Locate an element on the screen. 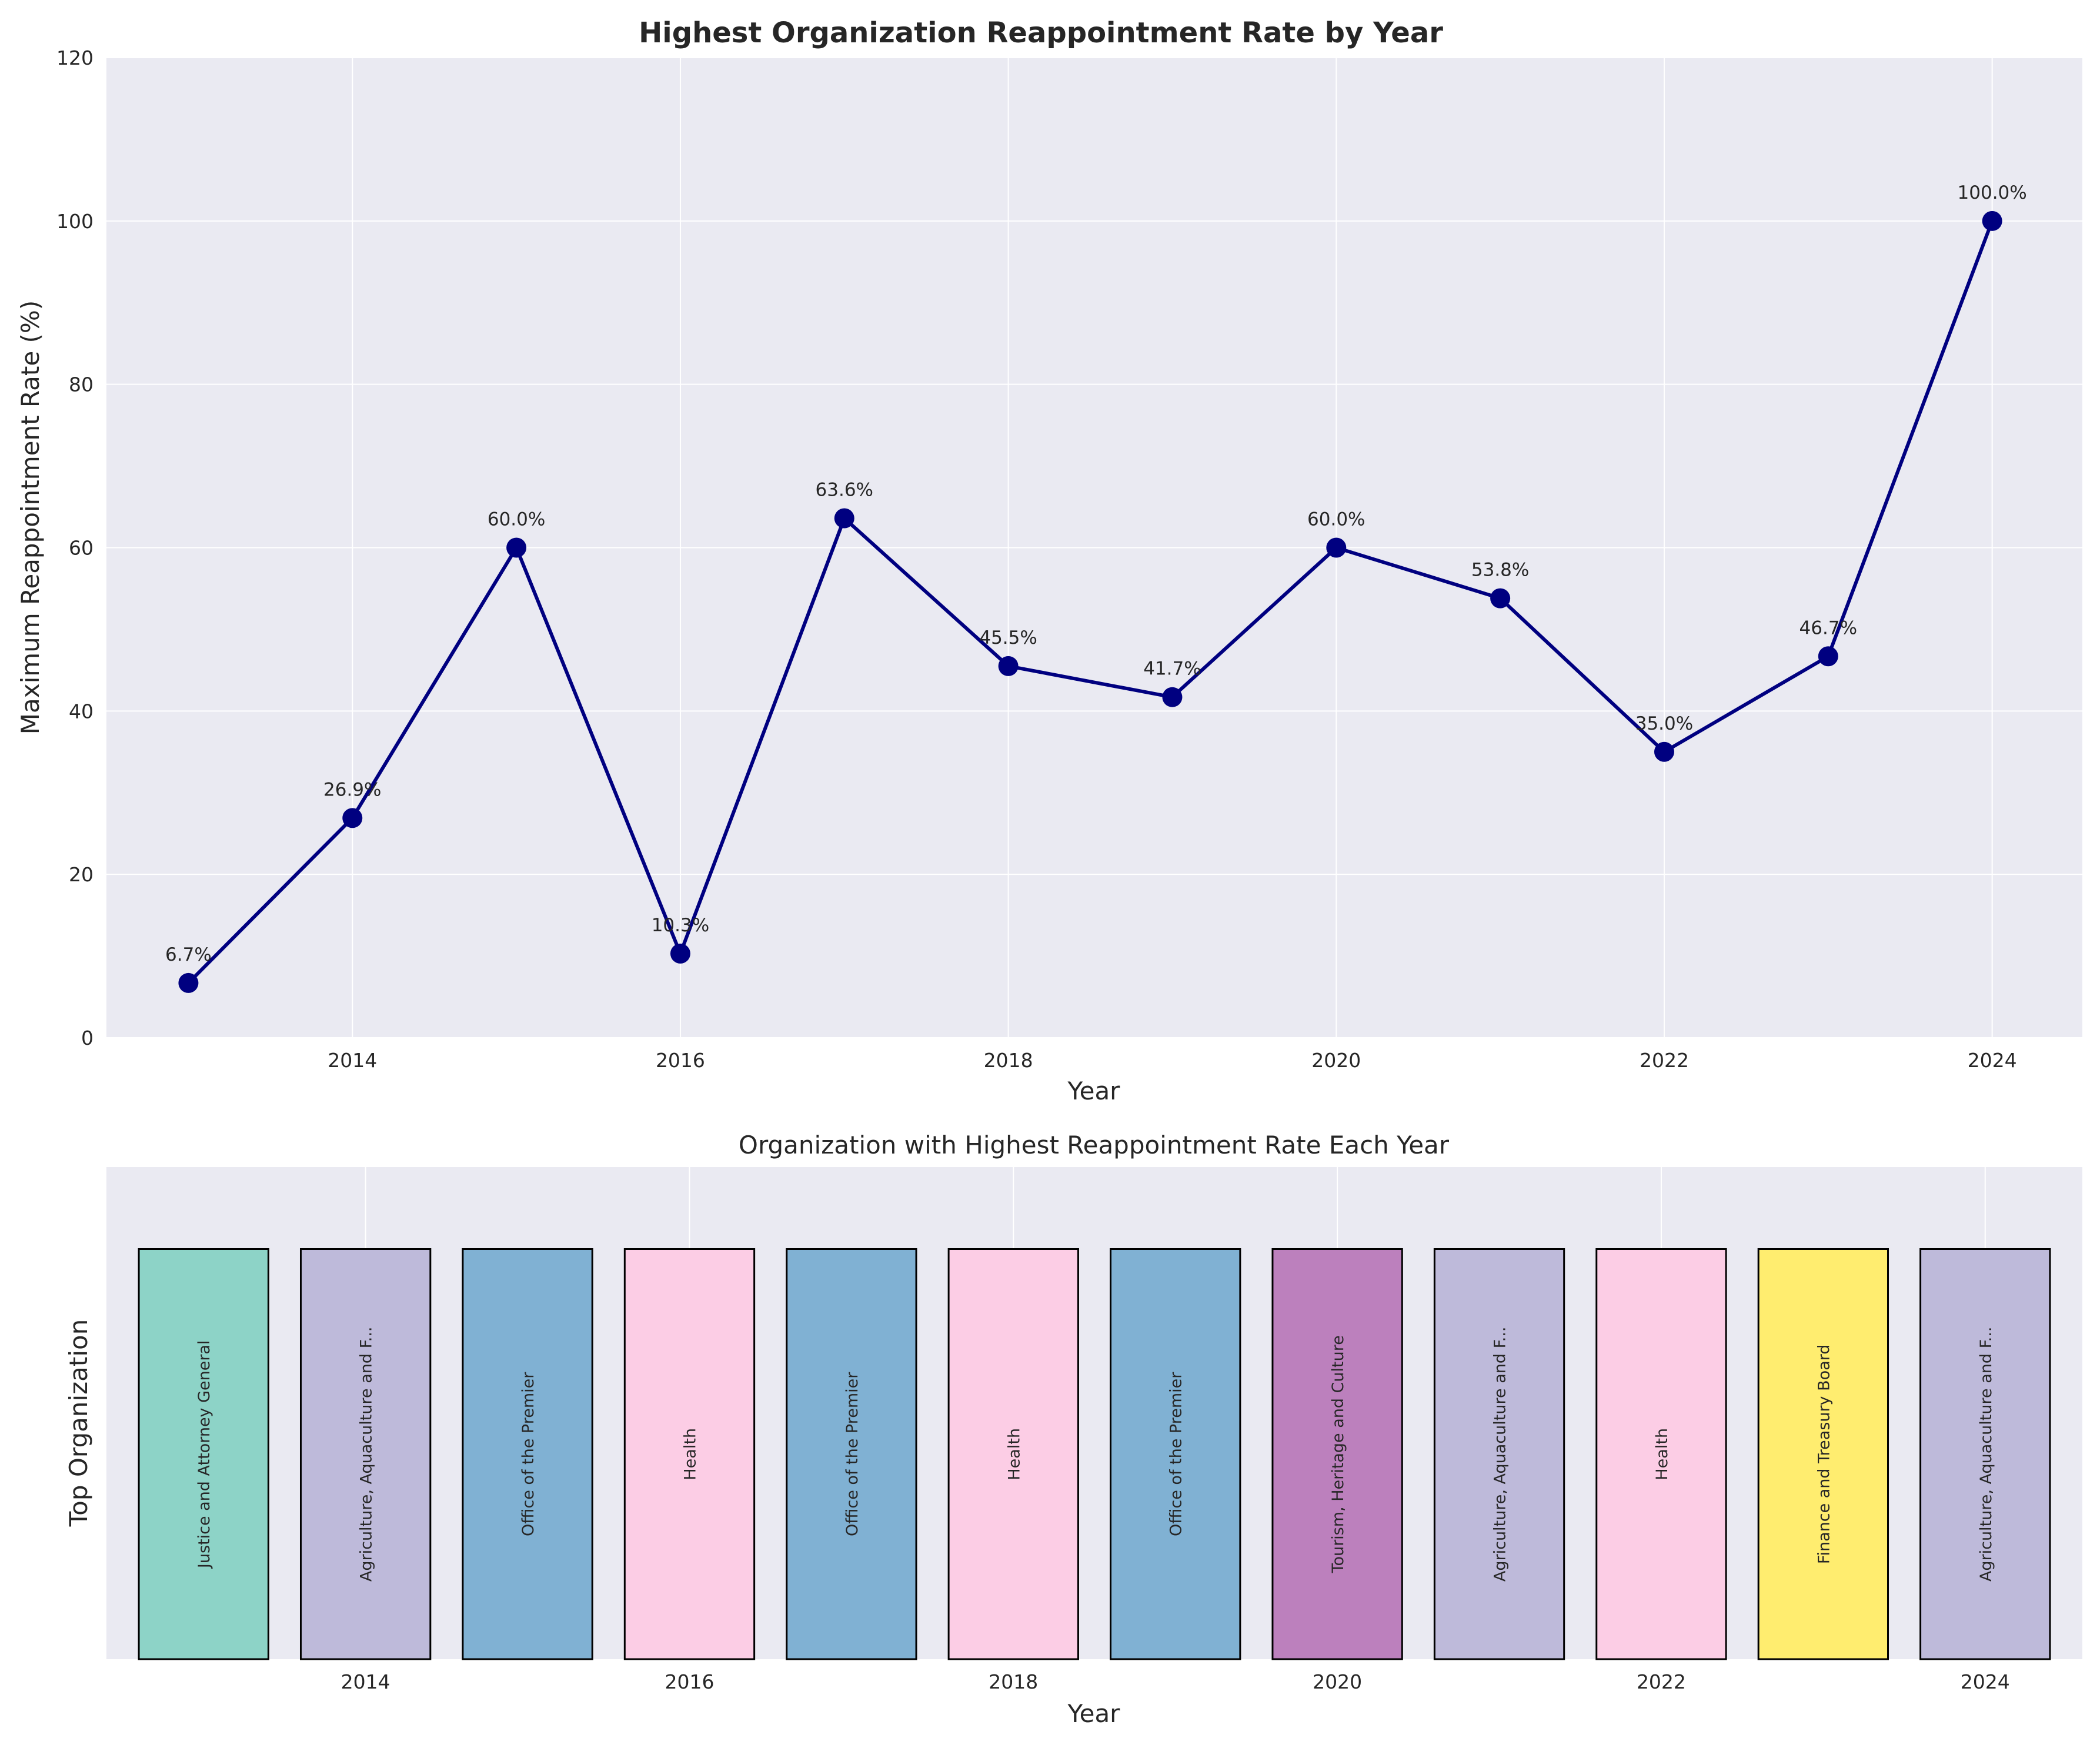  data-label: 26.9% is located at coordinates (352, 790).